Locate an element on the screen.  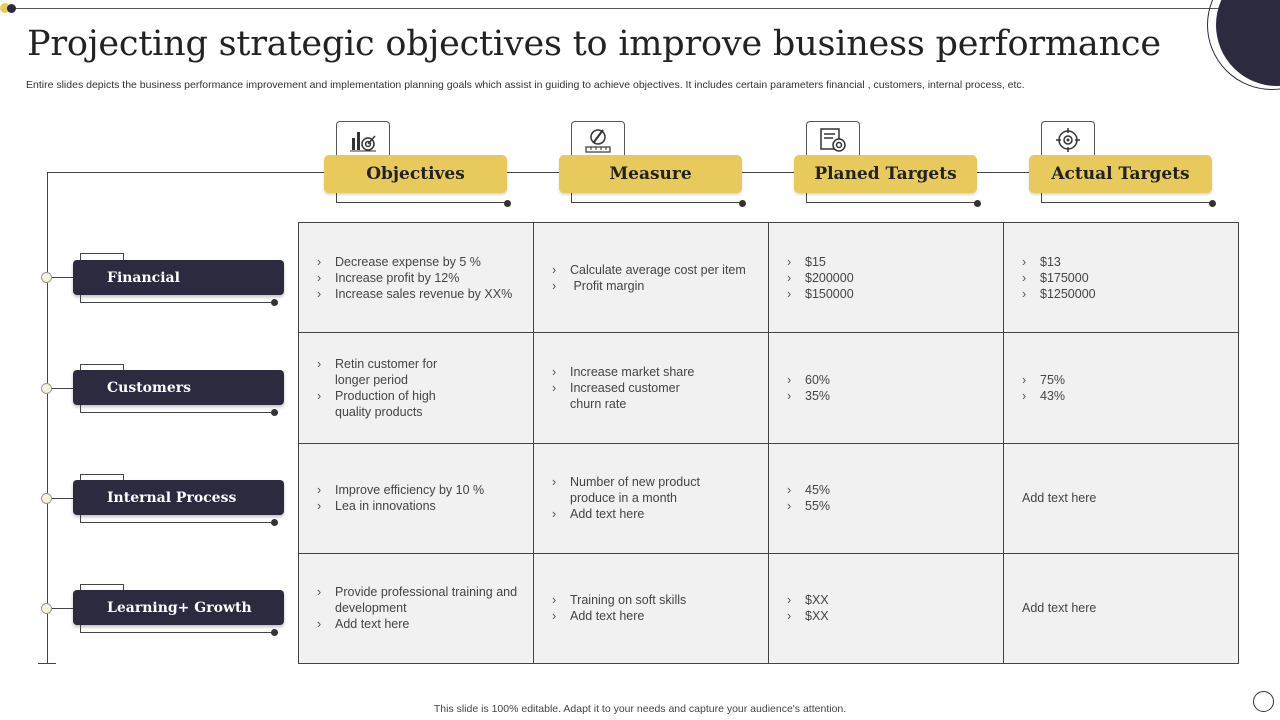
column-header-objectives: Objectives is located at coordinates (415, 174).